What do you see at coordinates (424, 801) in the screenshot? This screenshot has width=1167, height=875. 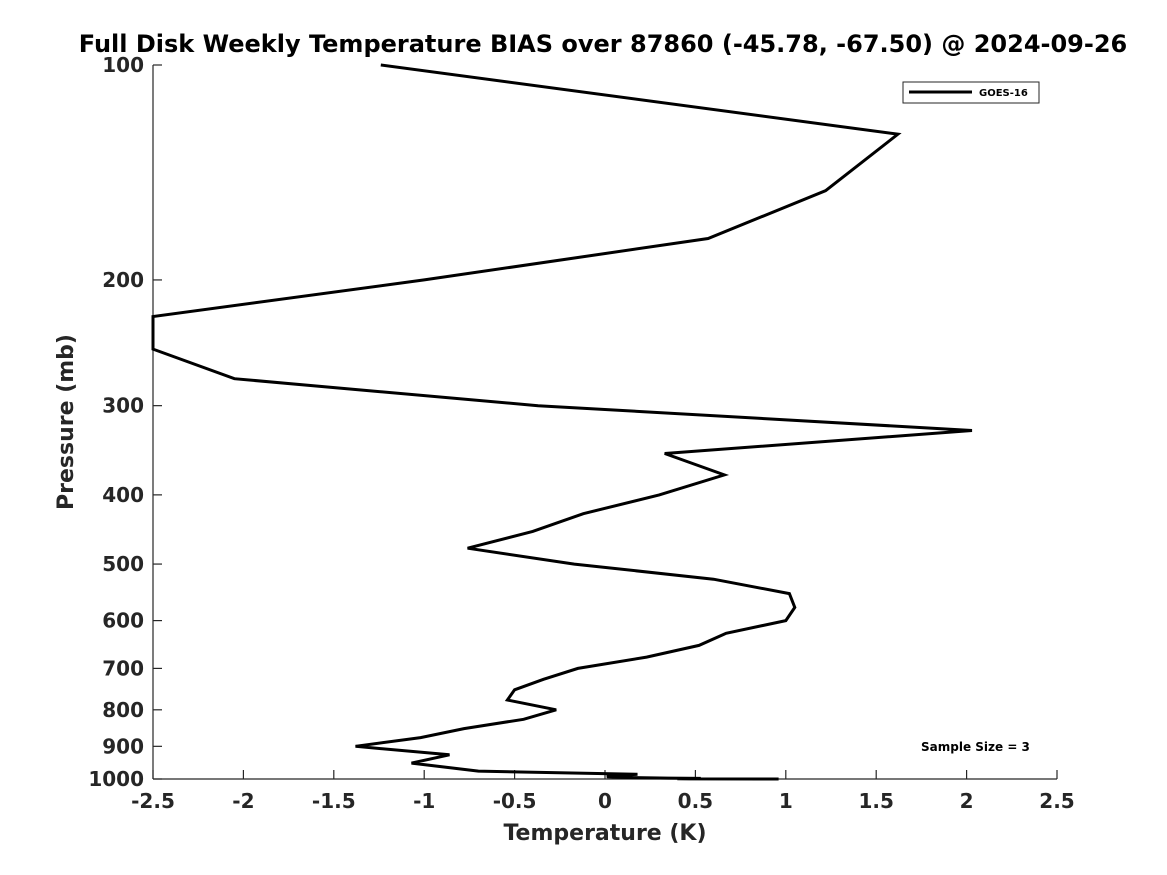 I see `x-tick-label: -1` at bounding box center [424, 801].